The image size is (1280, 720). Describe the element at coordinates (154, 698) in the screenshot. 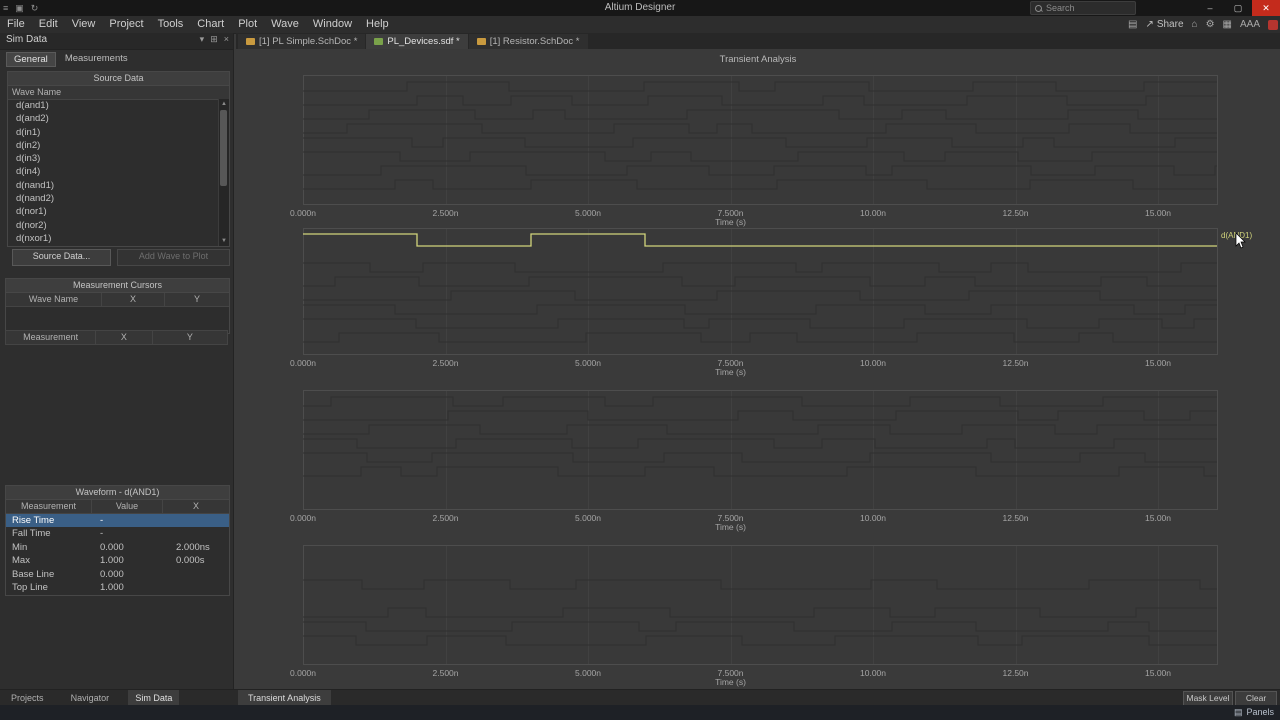

I see `panel-tab-sim-data: Sim Data` at that location.